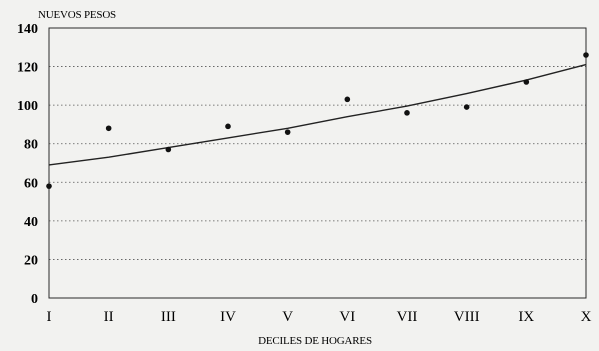 Image resolution: width=599 pixels, height=351 pixels. What do you see at coordinates (228, 126) in the screenshot?
I see `data-point-IV` at bounding box center [228, 126].